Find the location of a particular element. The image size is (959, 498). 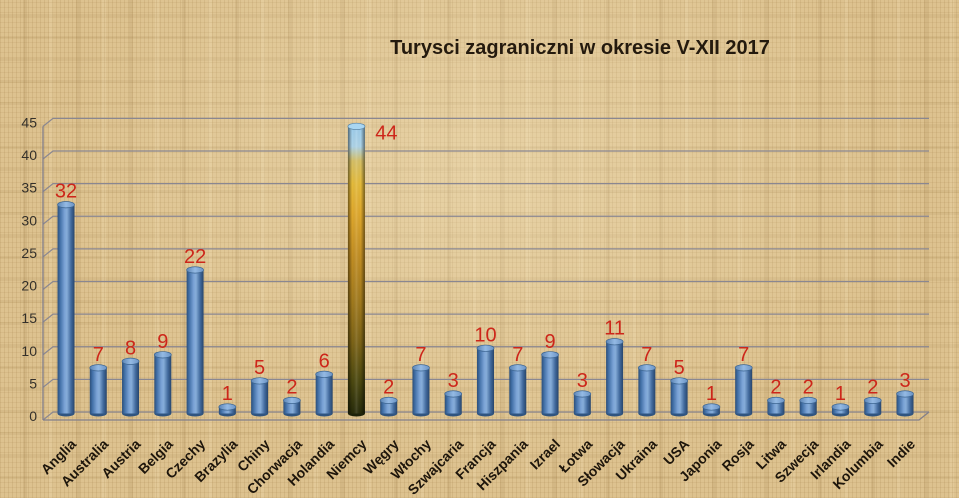

bar-body-shading is located at coordinates (356, 270).